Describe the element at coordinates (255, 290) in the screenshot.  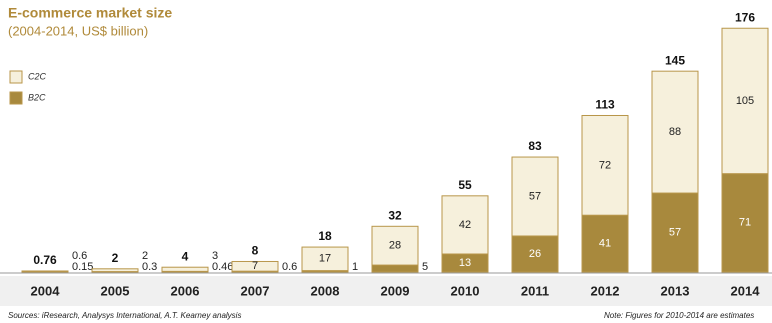
I see `x-tick-label: 2007` at that location.